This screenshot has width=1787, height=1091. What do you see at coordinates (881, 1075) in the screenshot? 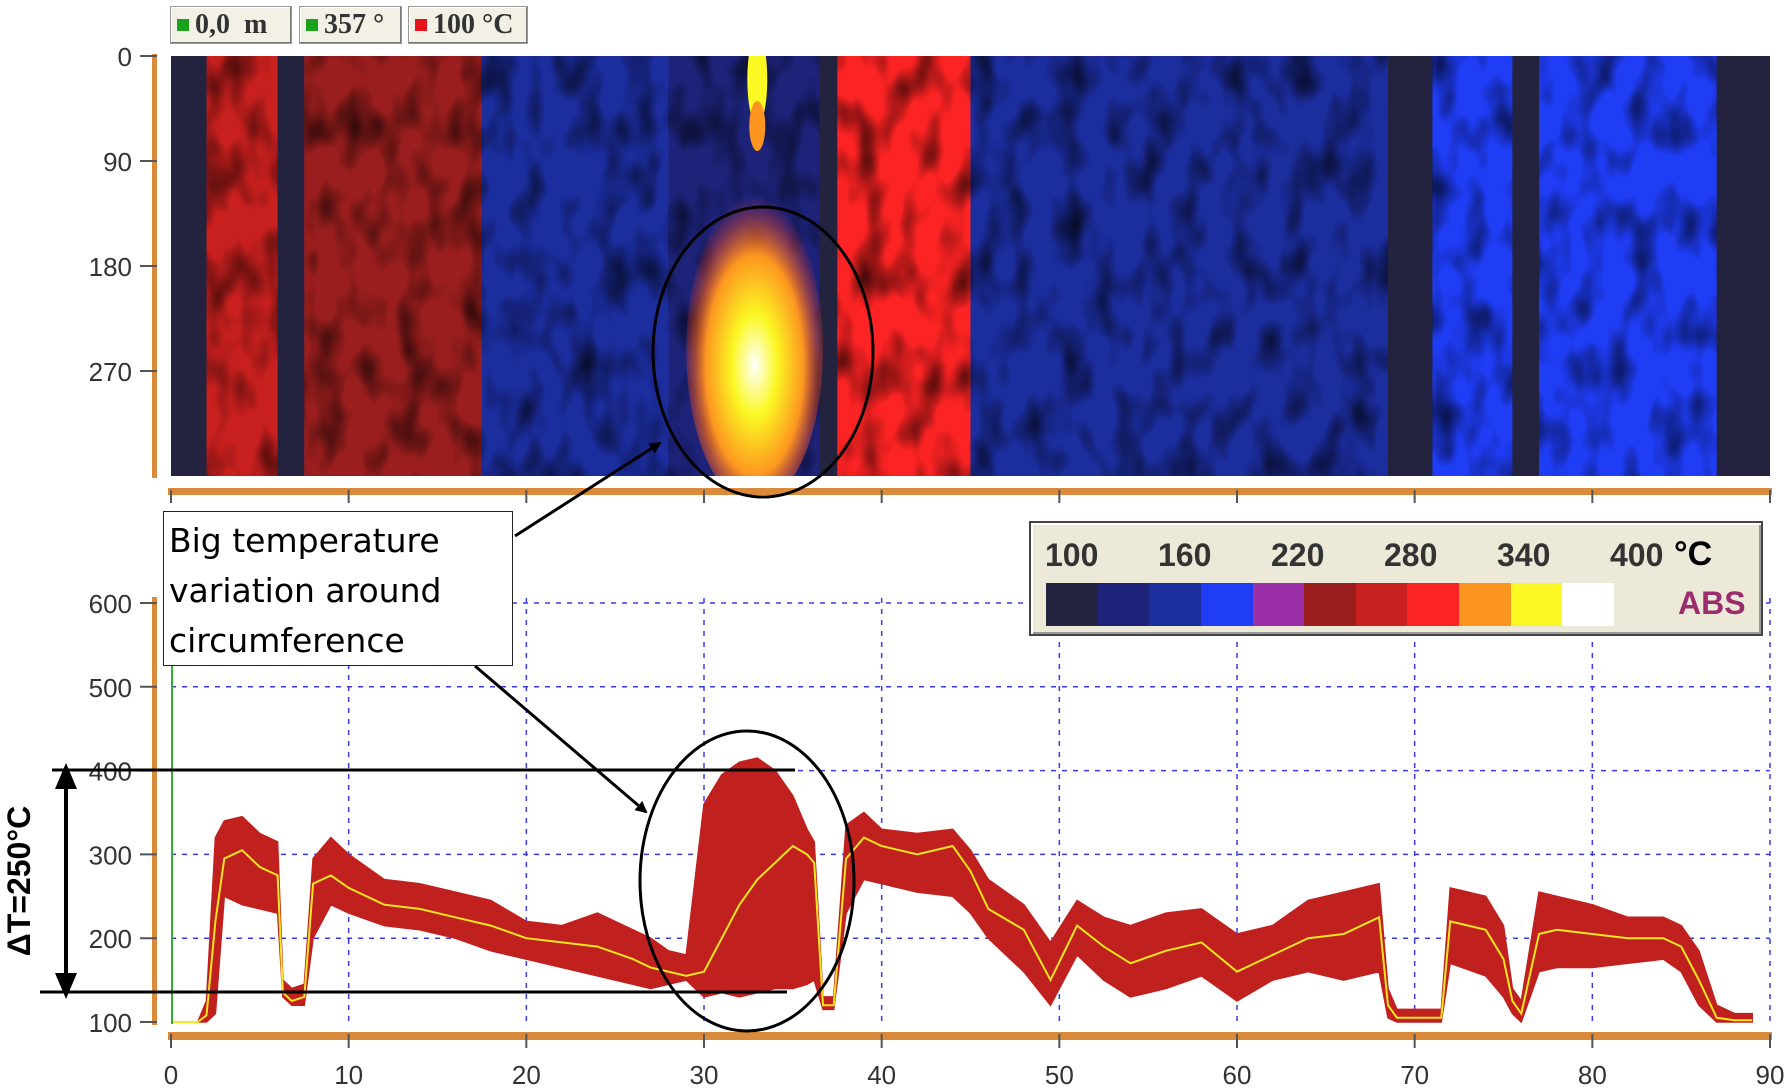
I see `line-x-tick-label: 40` at bounding box center [881, 1075].